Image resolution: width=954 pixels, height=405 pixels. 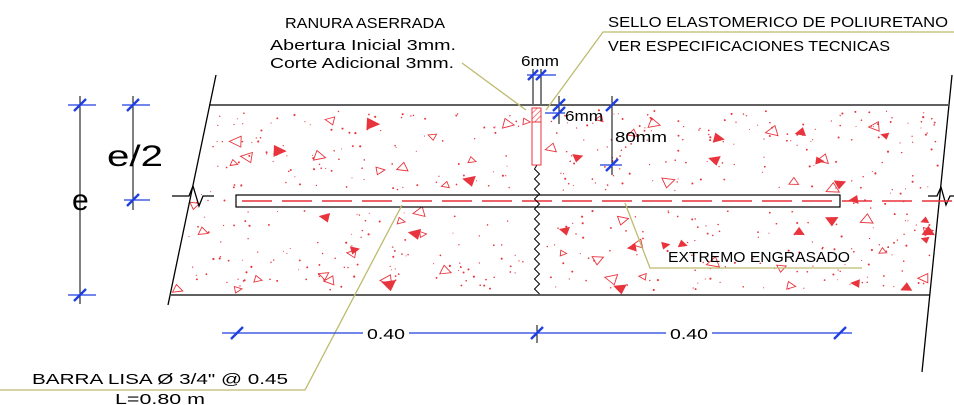 What do you see at coordinates (82, 200) in the screenshot?
I see `dimension-thickness` at bounding box center [82, 200].